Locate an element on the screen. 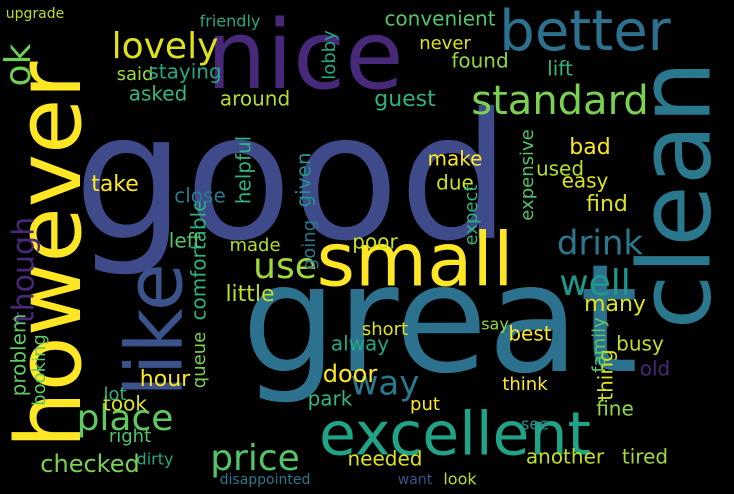  word: however is located at coordinates (51, 255).